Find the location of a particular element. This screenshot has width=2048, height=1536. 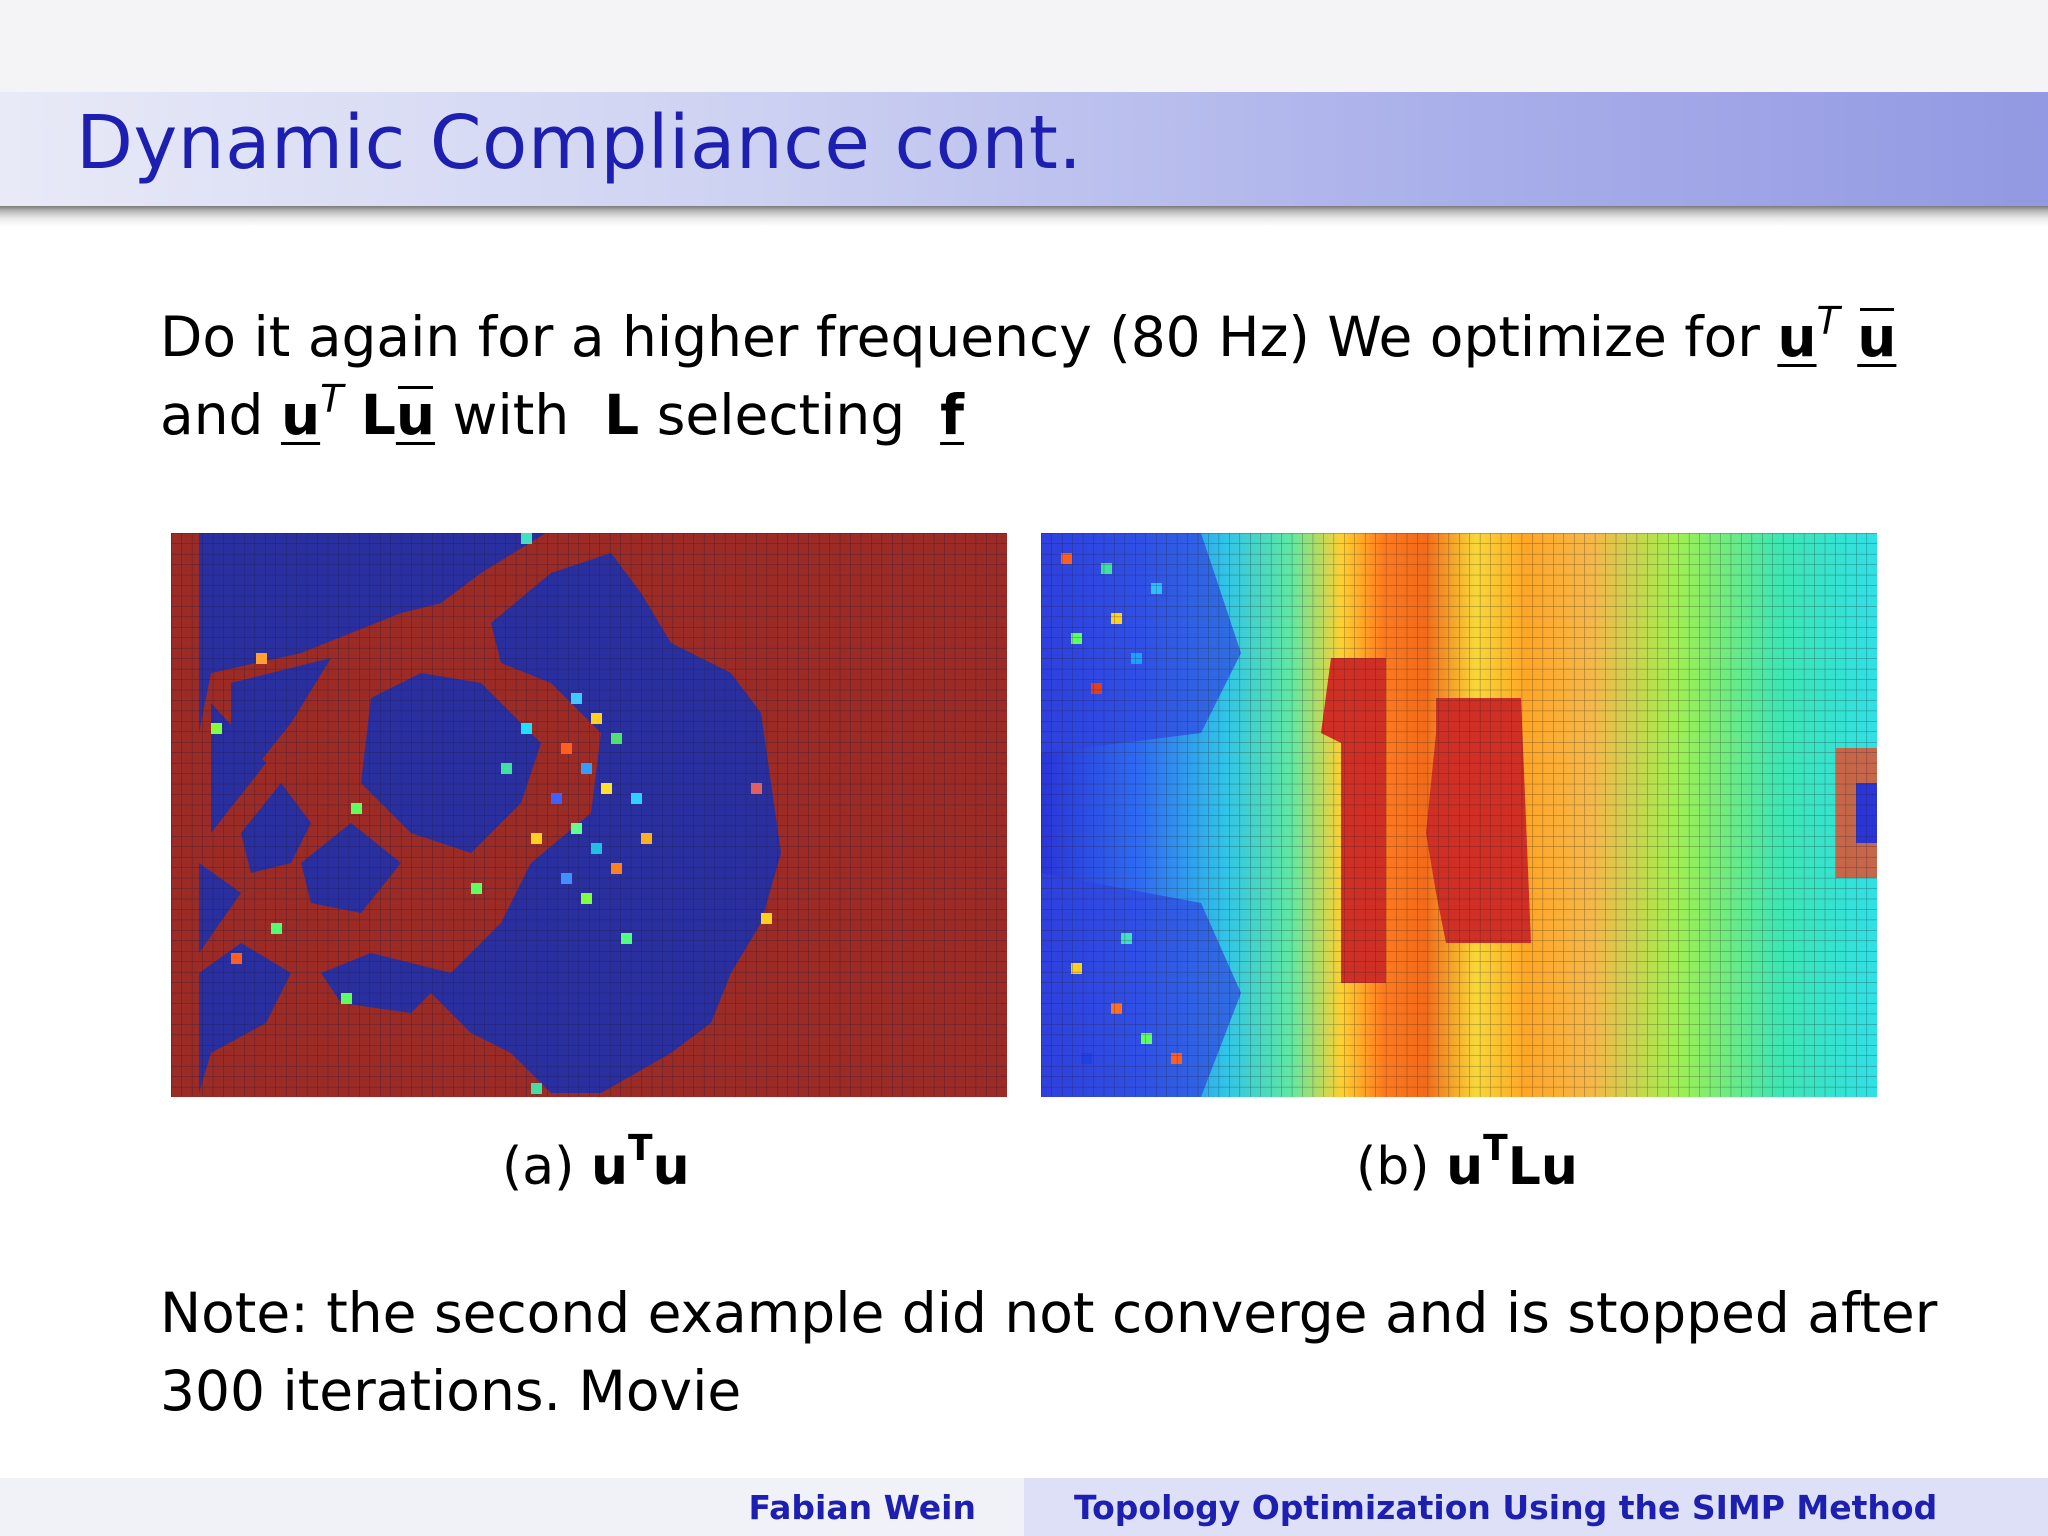

symbol-L: L is located at coordinates (378, 415).